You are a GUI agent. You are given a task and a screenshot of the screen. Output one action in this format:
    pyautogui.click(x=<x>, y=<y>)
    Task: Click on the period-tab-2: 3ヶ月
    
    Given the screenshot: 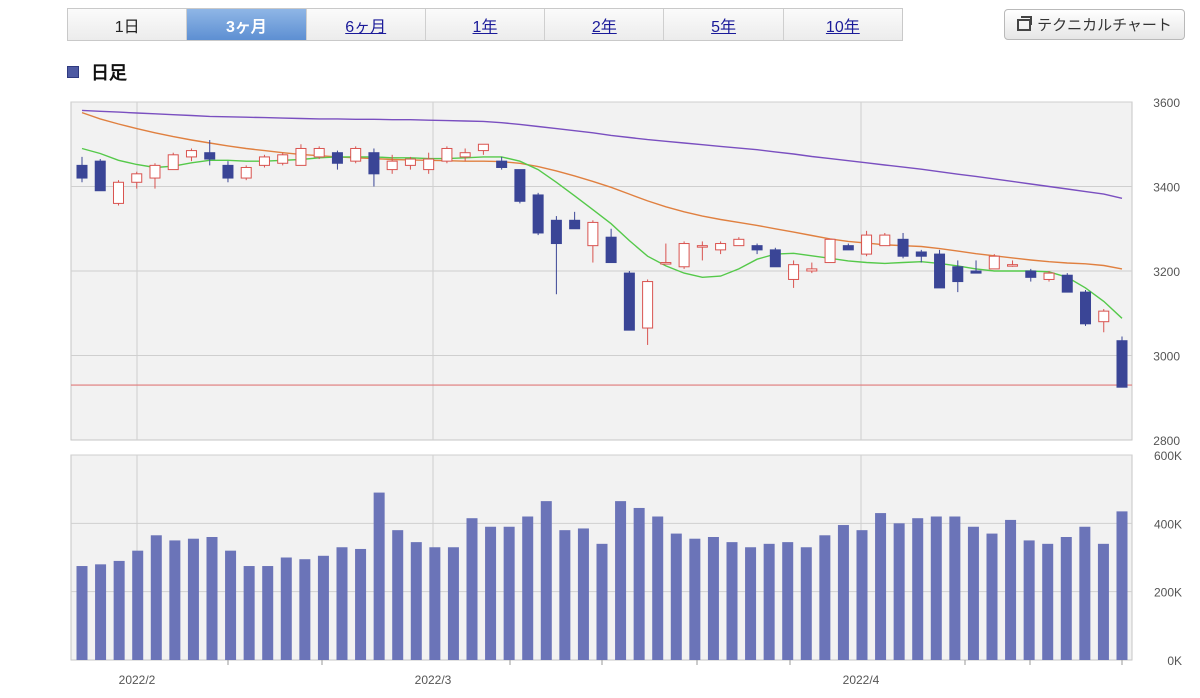 What is the action you would take?
    pyautogui.click(x=247, y=24)
    